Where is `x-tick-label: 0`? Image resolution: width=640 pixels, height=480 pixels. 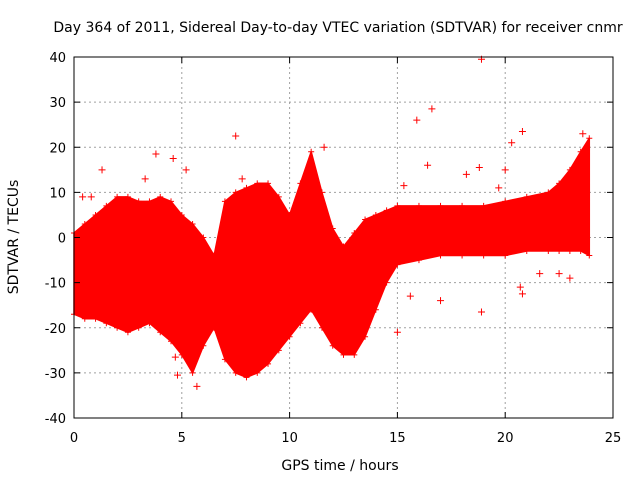 x-tick-label: 0 is located at coordinates (74, 438).